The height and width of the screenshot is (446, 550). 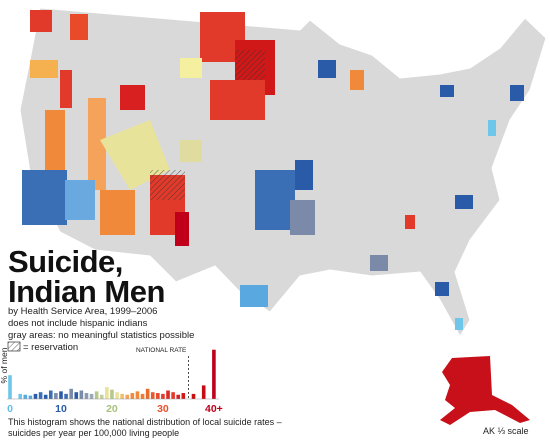 I want to click on subtitle-line: does not include hispanic indians, so click(x=78, y=323).